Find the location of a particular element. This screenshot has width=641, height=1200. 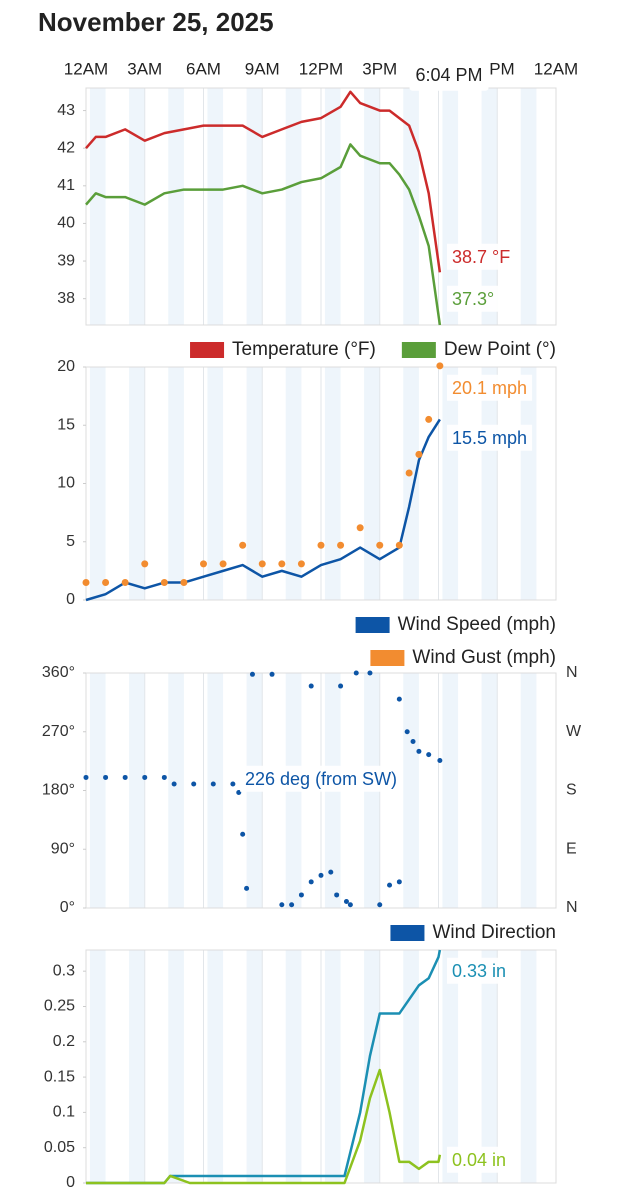

y-tick-label: 0 is located at coordinates (70, 599).